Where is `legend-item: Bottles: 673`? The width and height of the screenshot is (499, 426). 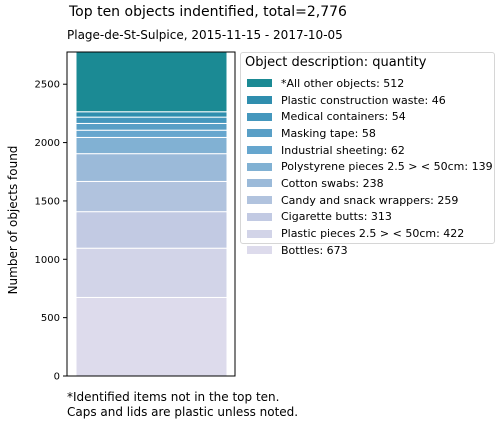
legend-item: Bottles: 673 is located at coordinates (370, 250).